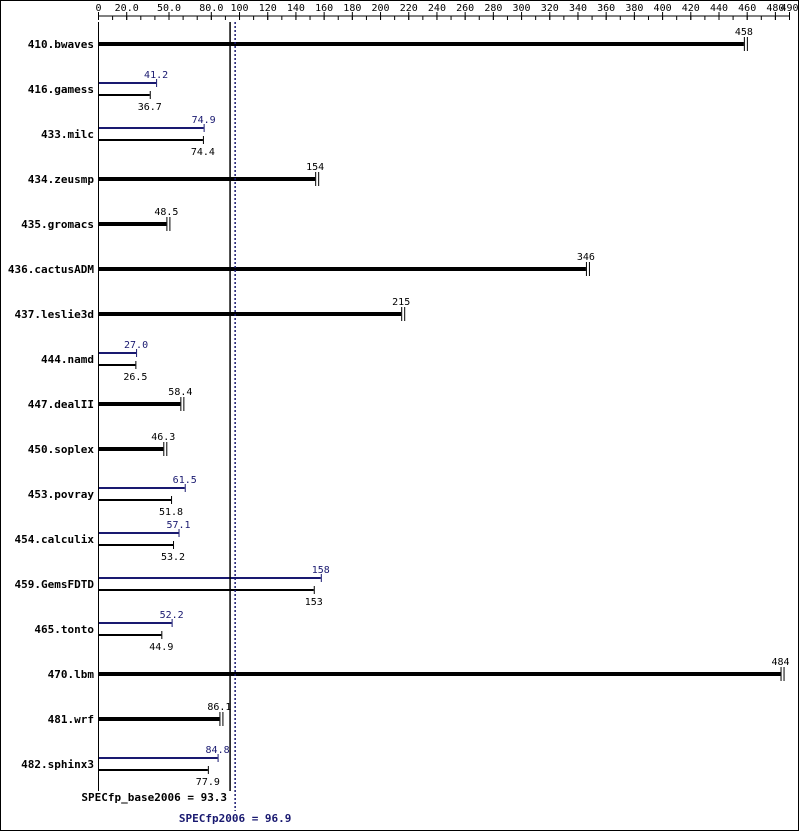 The width and height of the screenshot is (799, 834). Describe the element at coordinates (55, 584) in the screenshot. I see `benchmark-label: 459.GemsFDTD` at that location.